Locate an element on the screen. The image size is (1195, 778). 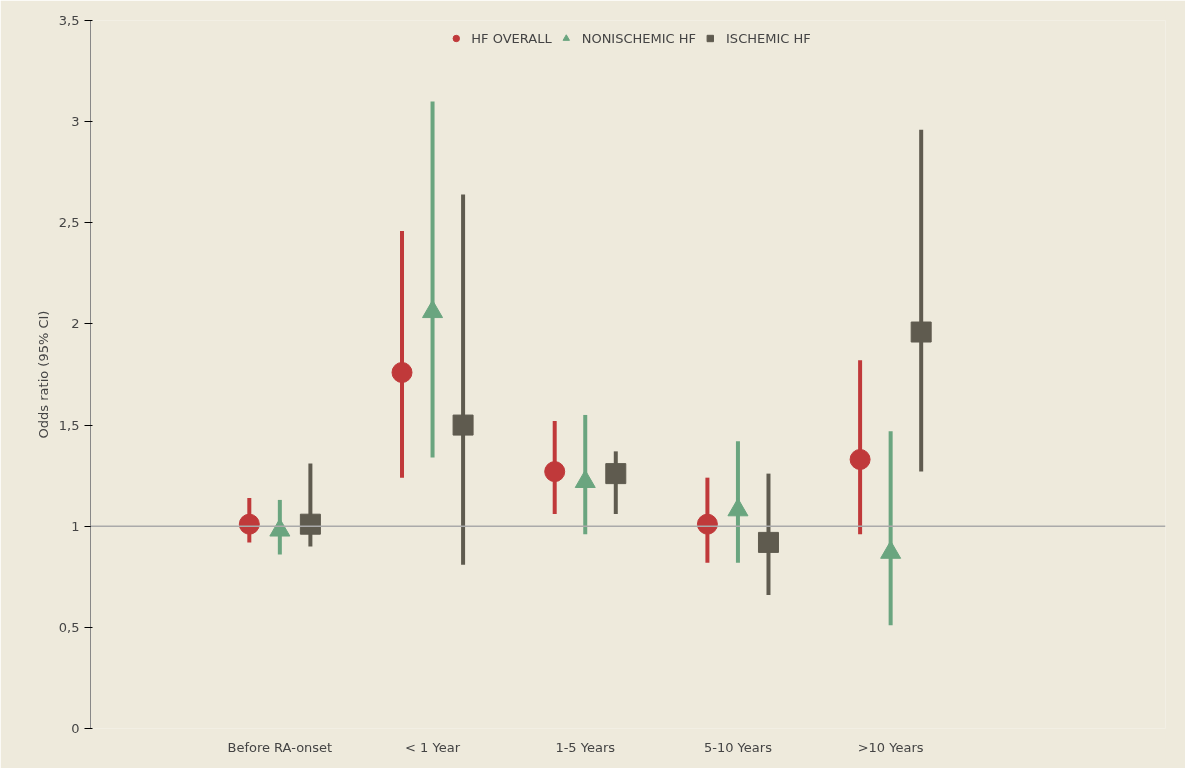
x-tick-label: < 1 Year is located at coordinates (433, 747).